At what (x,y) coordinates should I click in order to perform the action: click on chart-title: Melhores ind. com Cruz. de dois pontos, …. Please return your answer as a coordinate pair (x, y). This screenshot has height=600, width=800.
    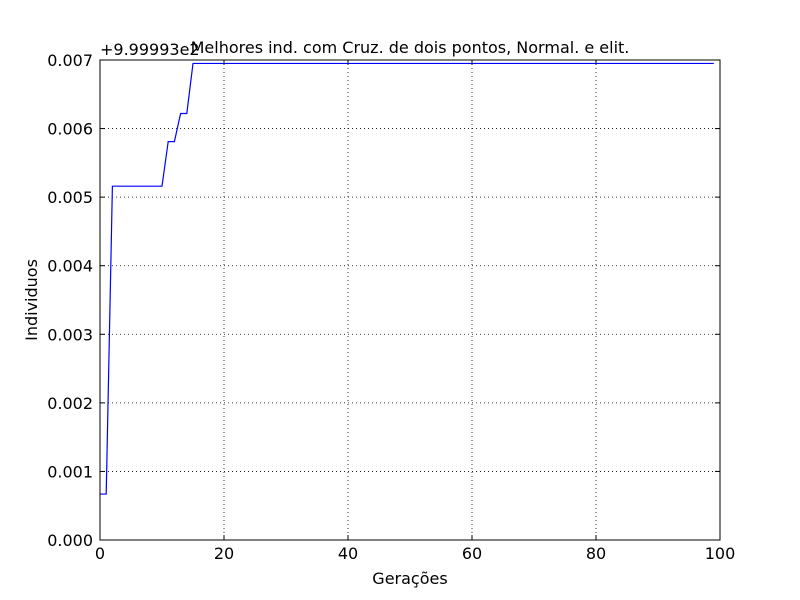
    Looking at the image, I should click on (410, 47).